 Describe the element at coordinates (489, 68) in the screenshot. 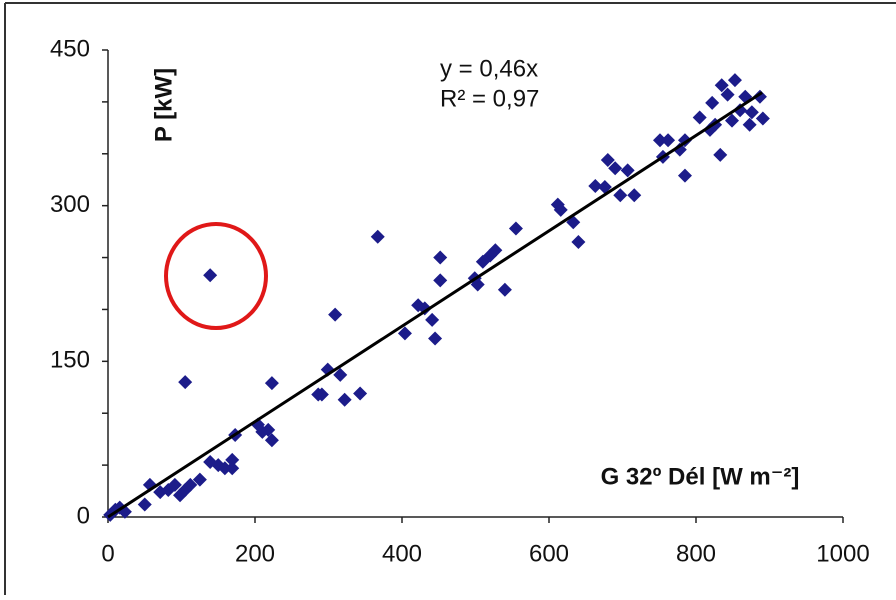

I see `equation: y = 0,46x` at that location.